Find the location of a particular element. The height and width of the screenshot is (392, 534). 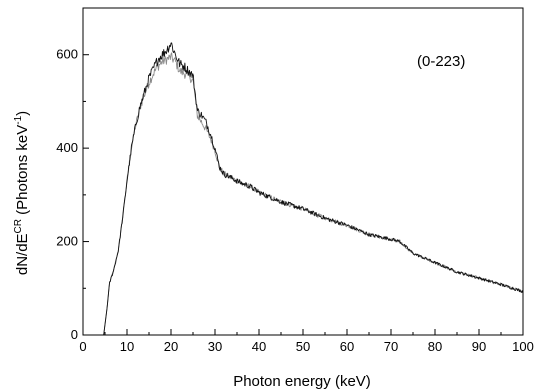

y-axis-label-main: dN/dE is located at coordinates (22, 254).